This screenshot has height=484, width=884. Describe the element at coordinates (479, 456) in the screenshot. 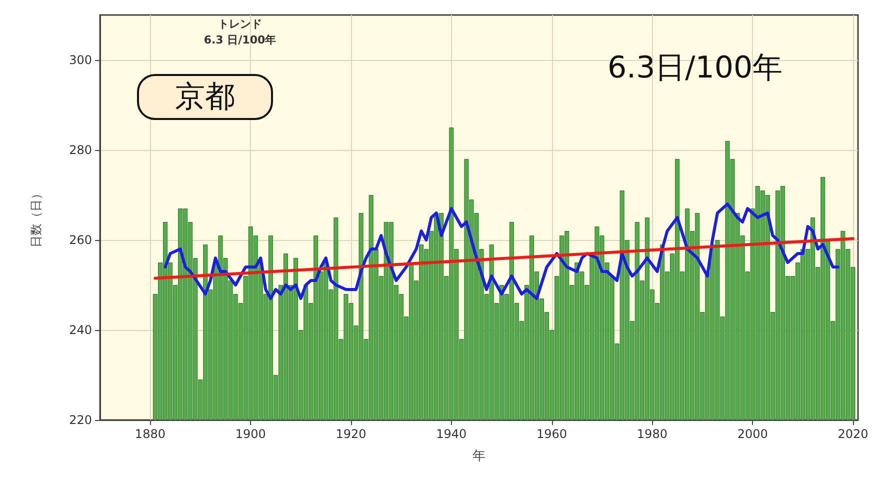

I see `x-axis-title: 年` at that location.